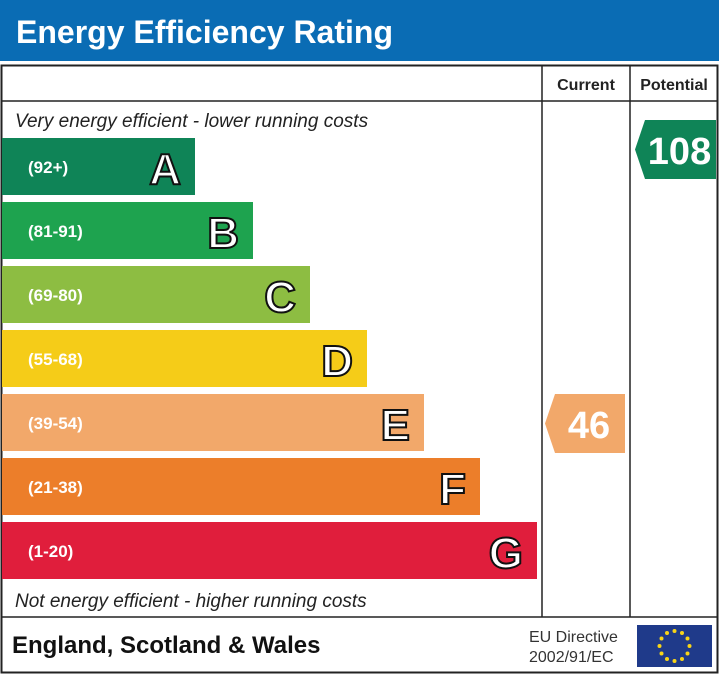 This screenshot has height=675, width=719. What do you see at coordinates (165, 169) in the screenshot?
I see `band-letter: A` at bounding box center [165, 169].